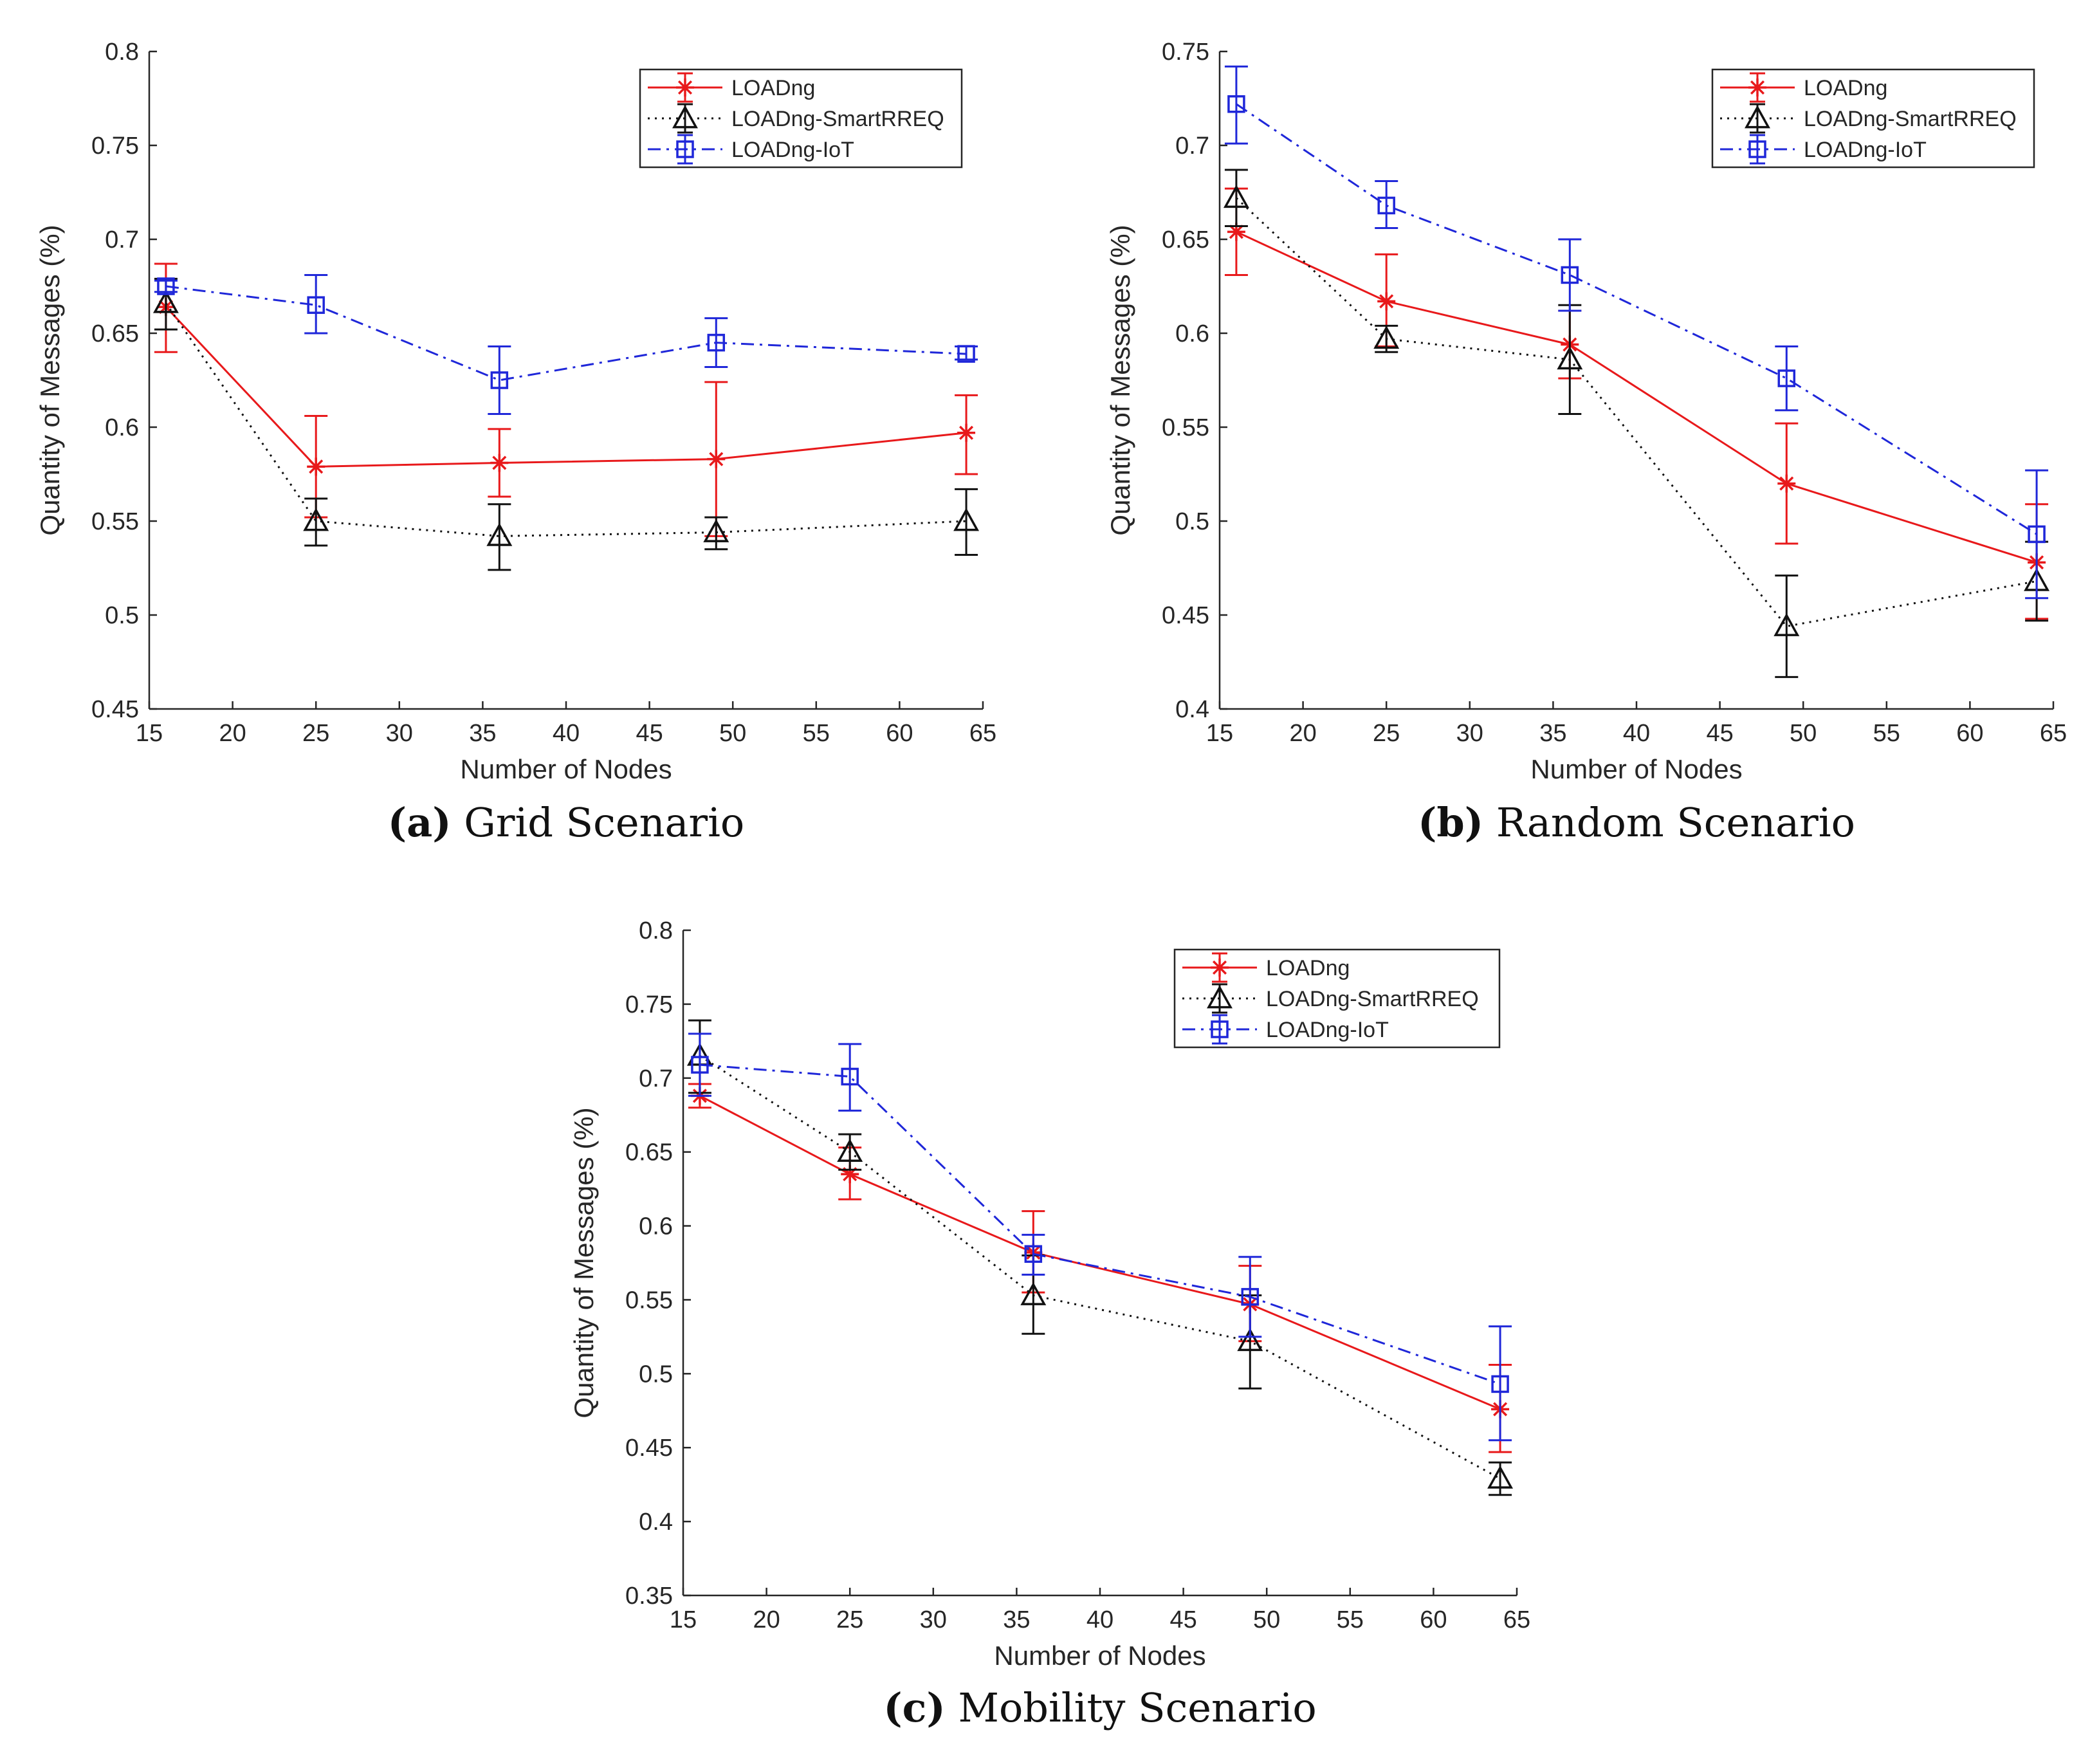  Describe the element at coordinates (1192, 333) in the screenshot. I see `y-tick-label: 0.6` at that location.